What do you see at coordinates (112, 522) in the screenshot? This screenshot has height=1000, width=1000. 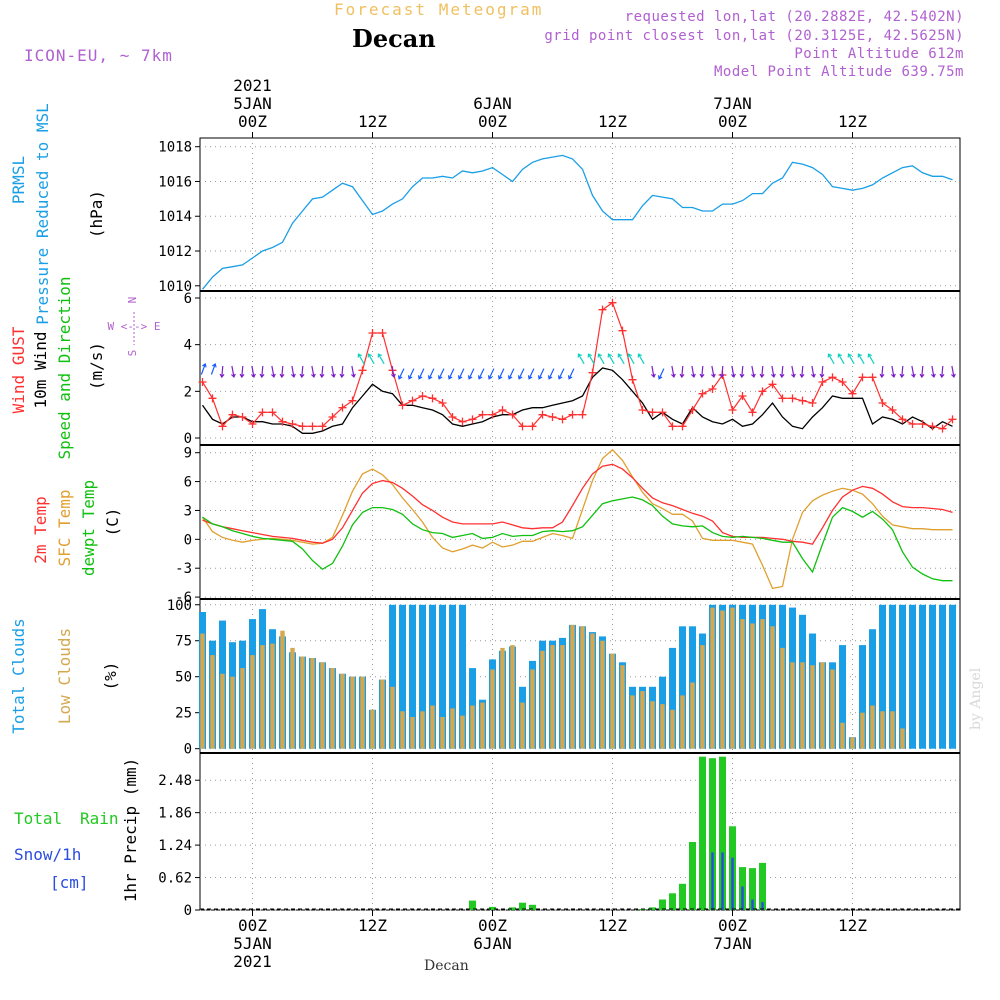 I see `temp-unit-label: (C)` at bounding box center [112, 522].